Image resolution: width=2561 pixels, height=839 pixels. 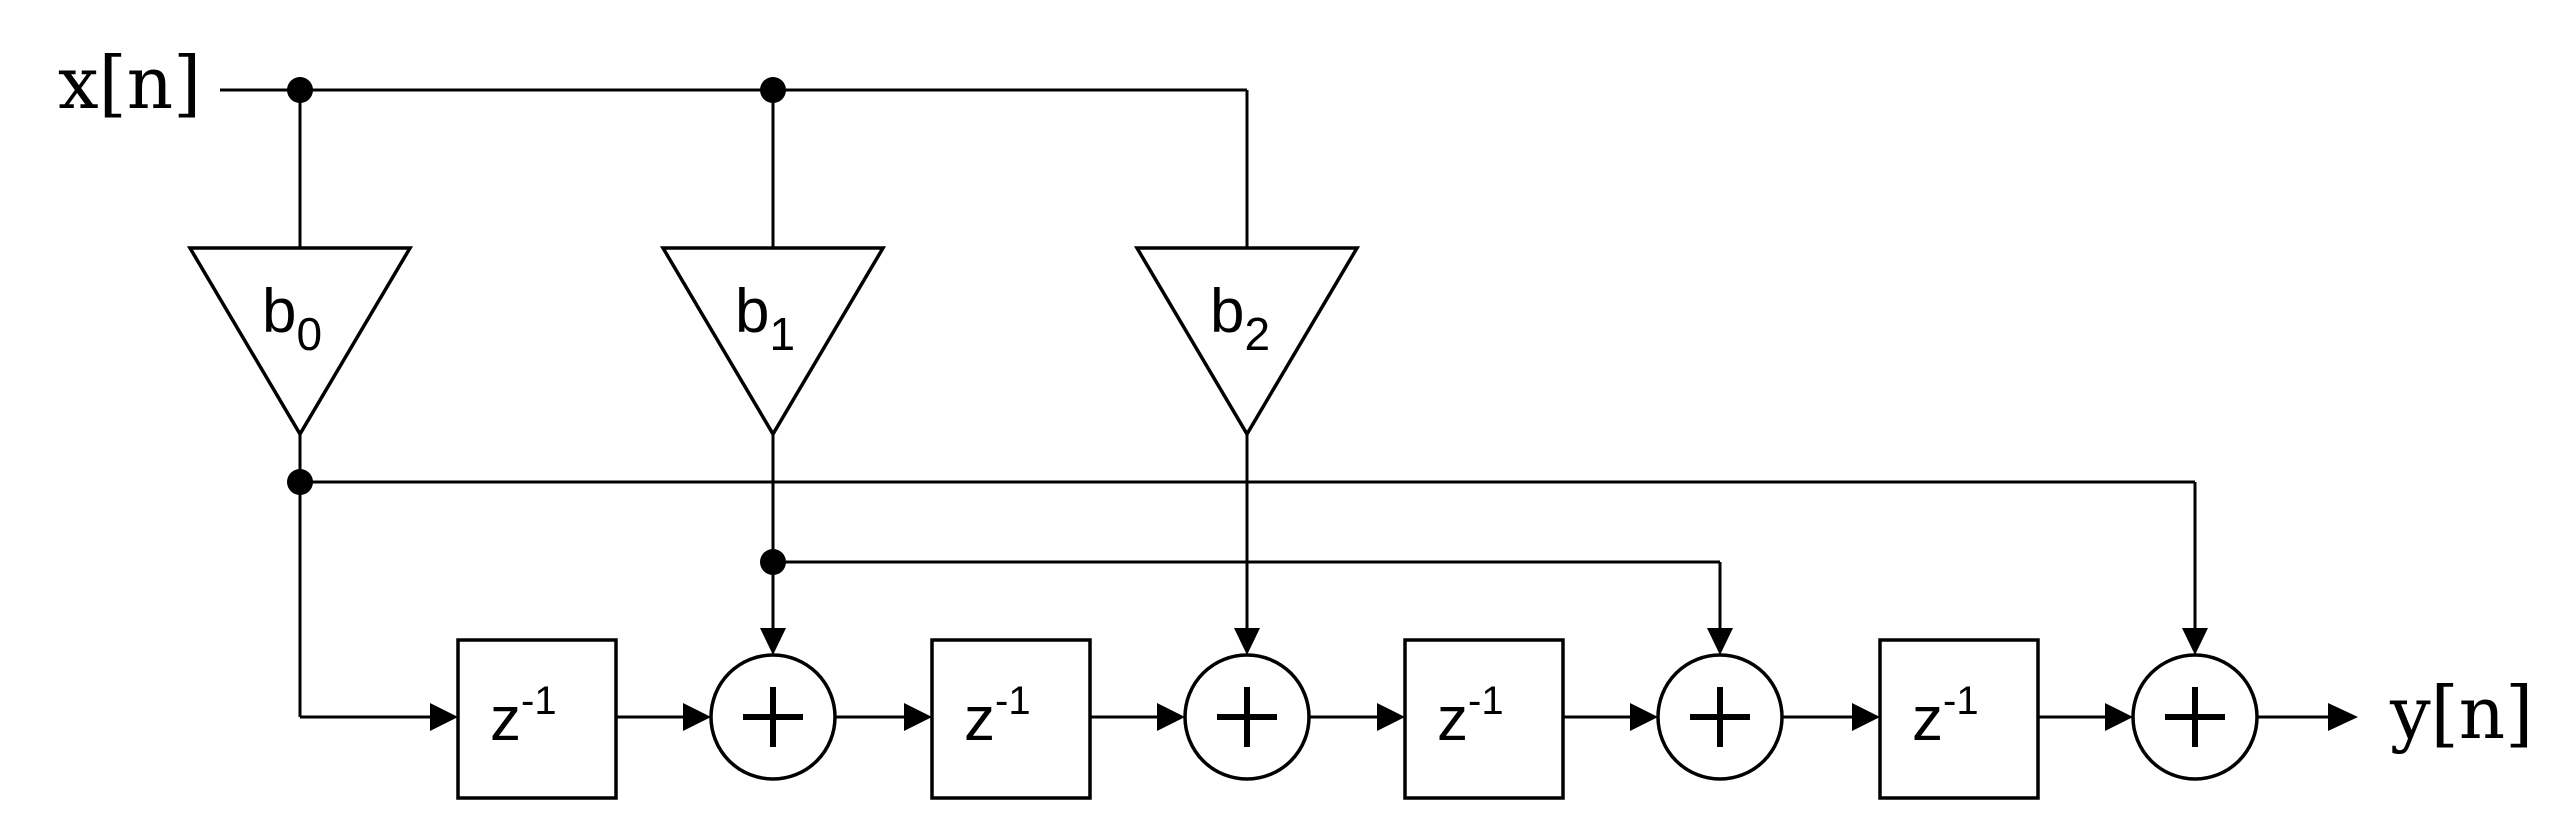 I want to click on arrow-into-adder2-top, so click(x=1247, y=641).